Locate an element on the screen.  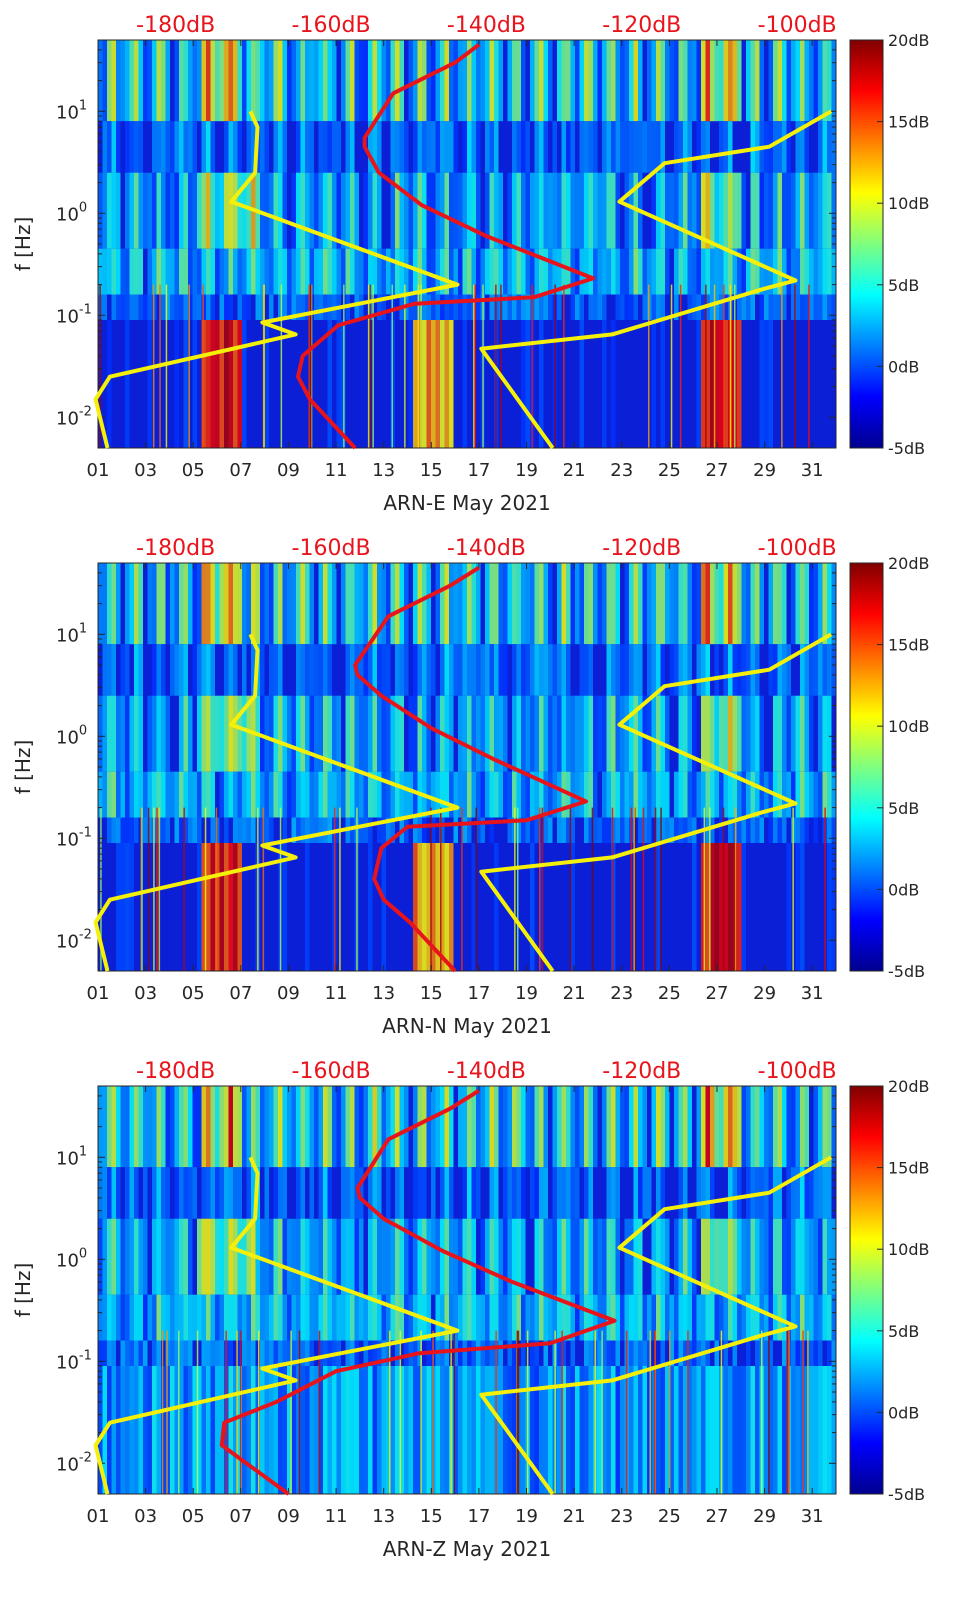
x-axis-label: ARN-Z May 2021 is located at coordinates (467, 1549).